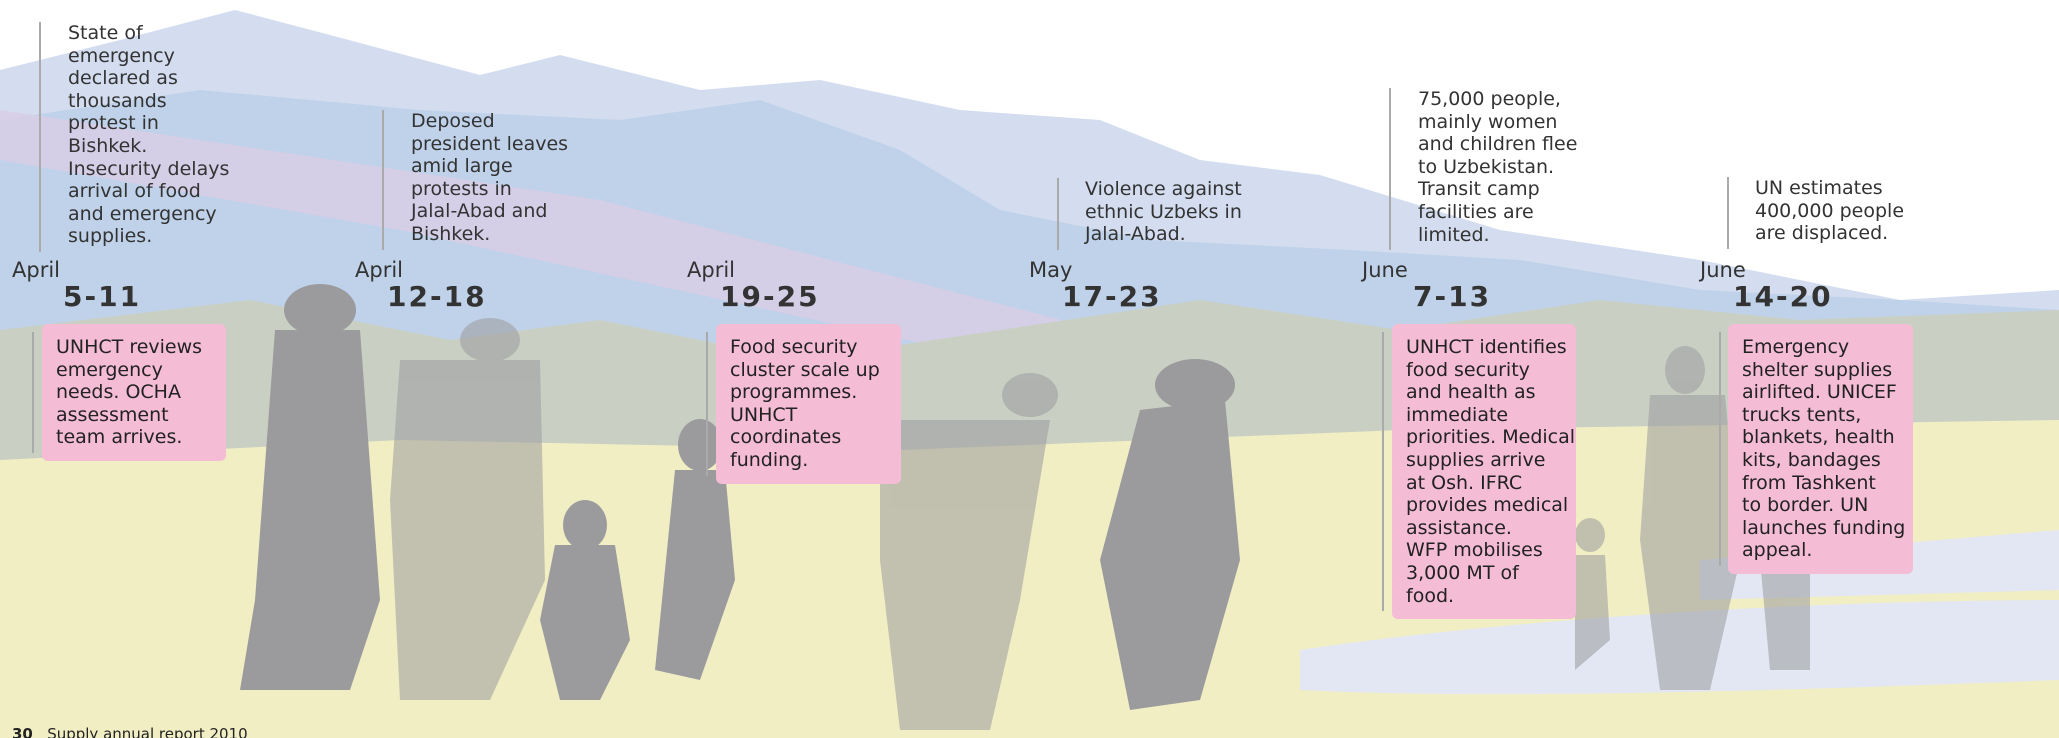  I want to click on event-note: UN estimates 400,000 people are displaced., so click(1829, 211).